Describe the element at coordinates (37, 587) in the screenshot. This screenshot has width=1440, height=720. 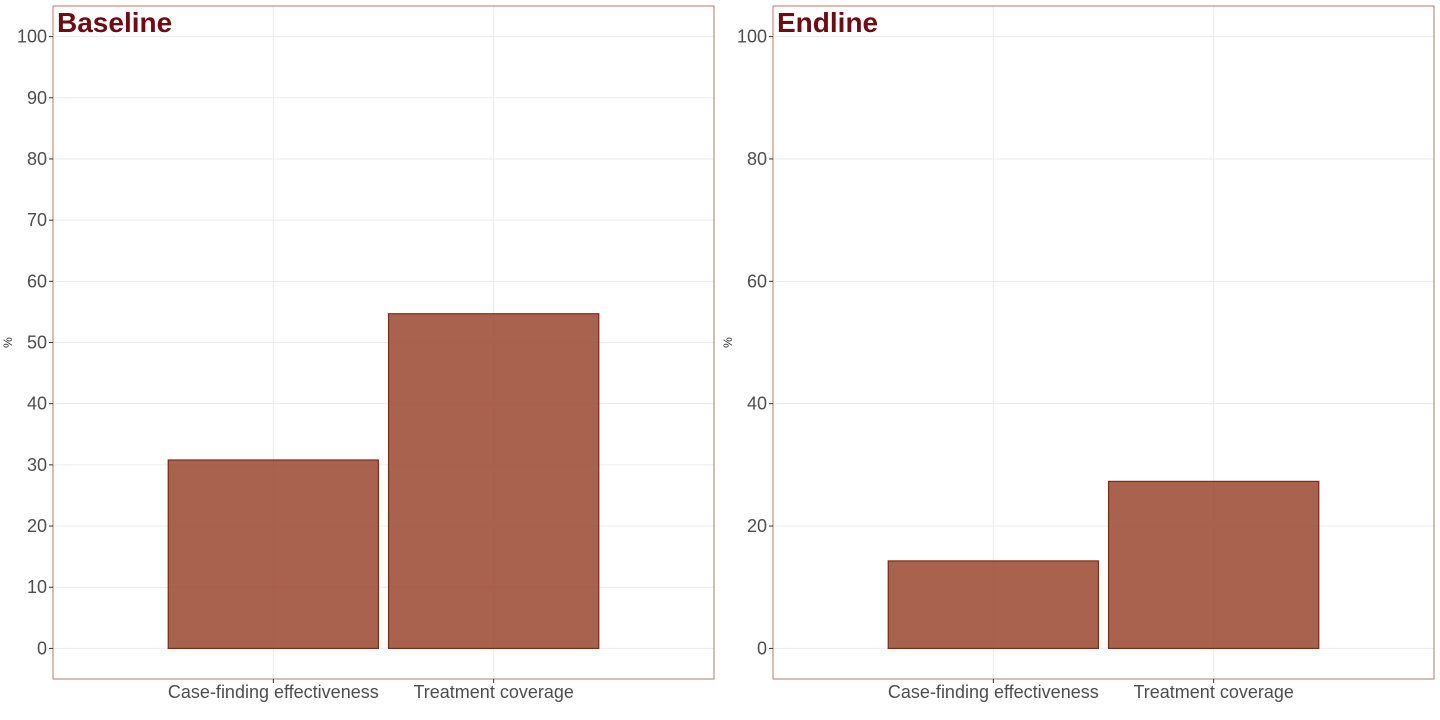
I see `y-tick-label: 10` at that location.